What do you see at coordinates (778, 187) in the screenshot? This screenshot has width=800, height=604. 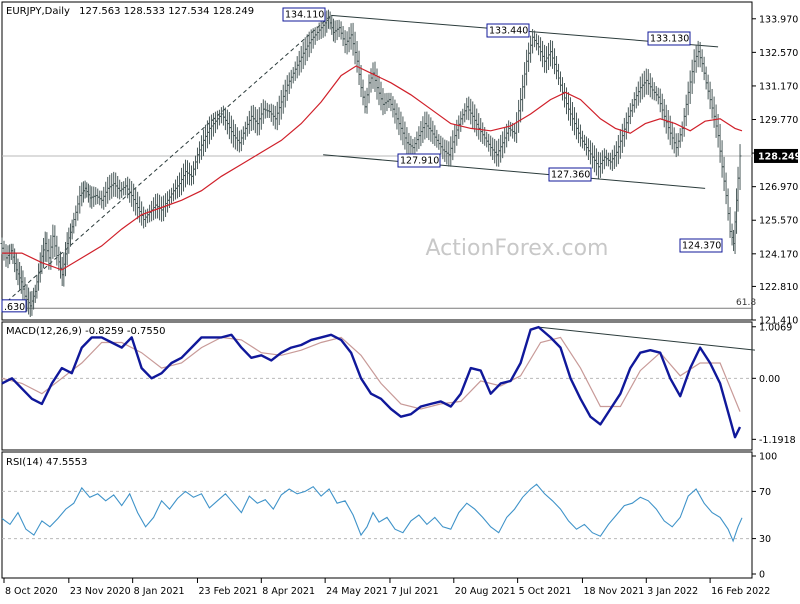 I see `price-y-tick-label: 126.970` at bounding box center [778, 187].